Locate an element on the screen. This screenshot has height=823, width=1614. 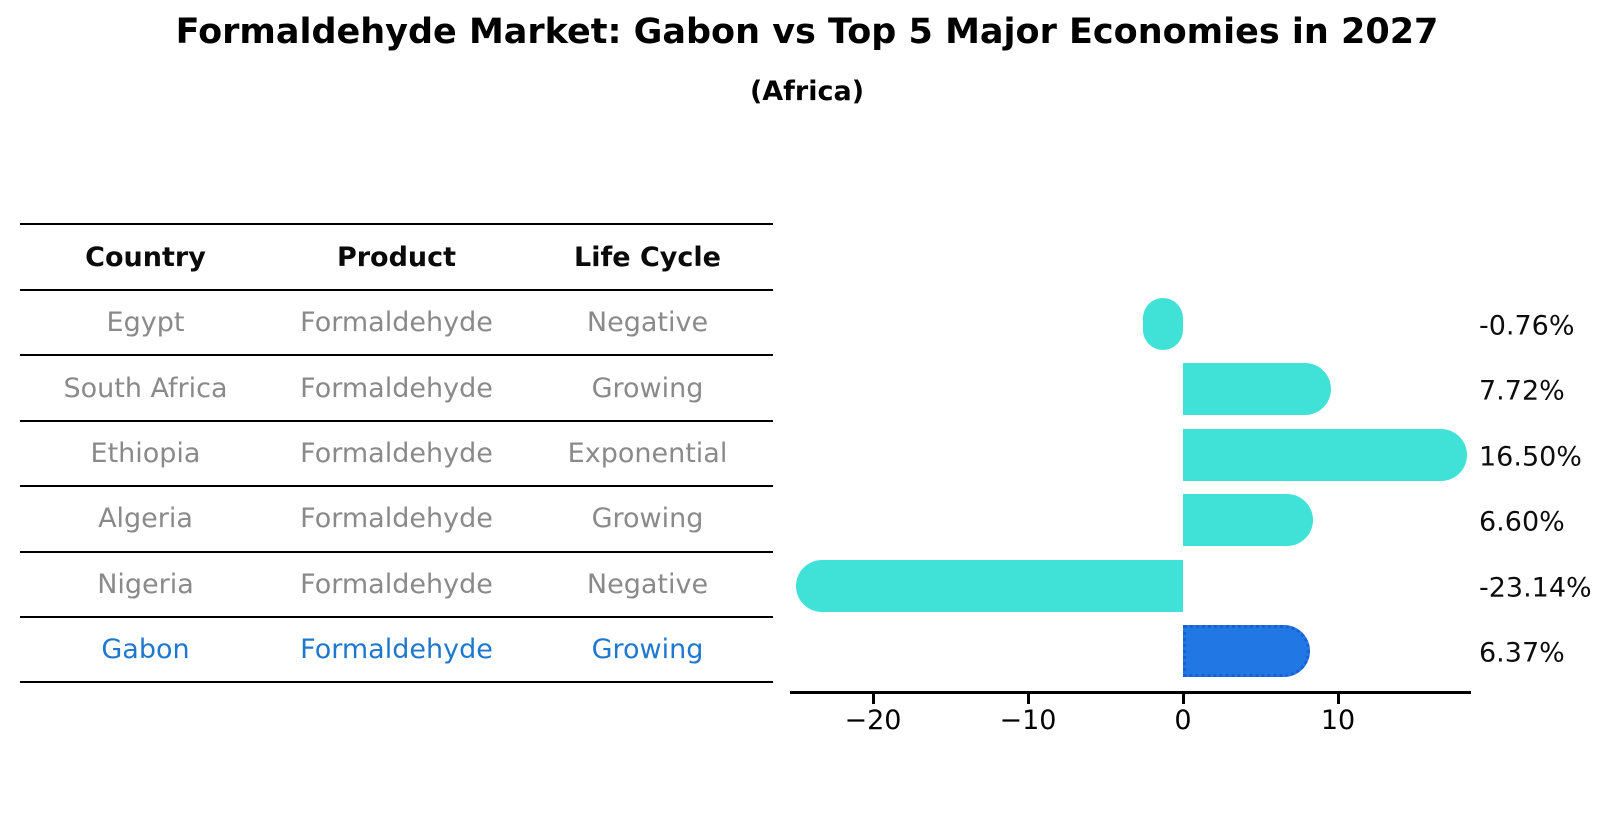
value-label: 6.37% is located at coordinates (1522, 653).